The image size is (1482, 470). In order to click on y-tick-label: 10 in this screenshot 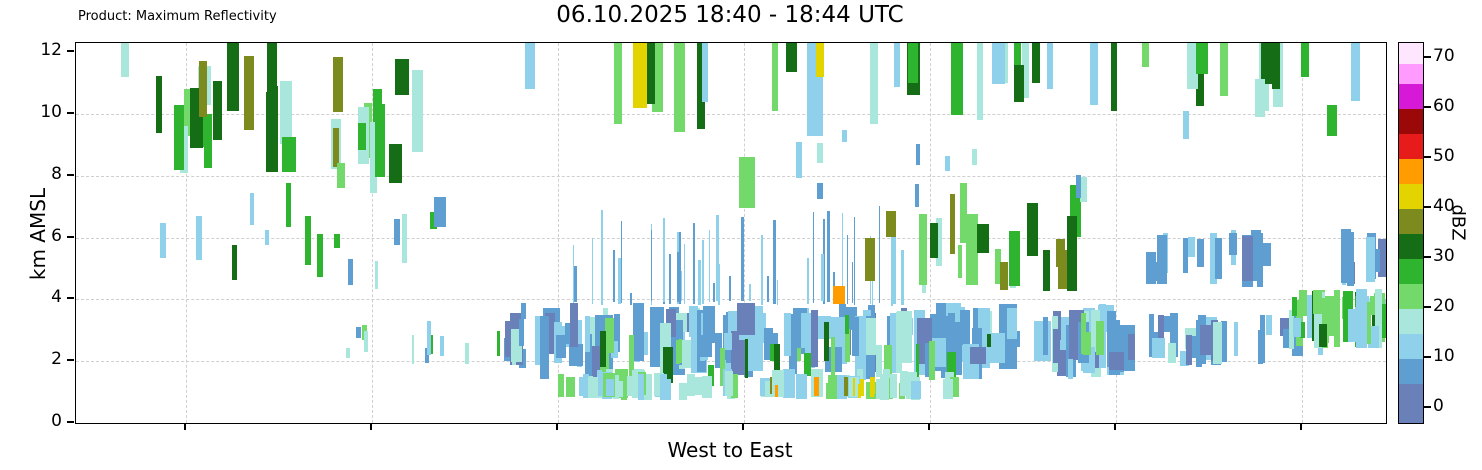, I will do `click(51, 112)`.